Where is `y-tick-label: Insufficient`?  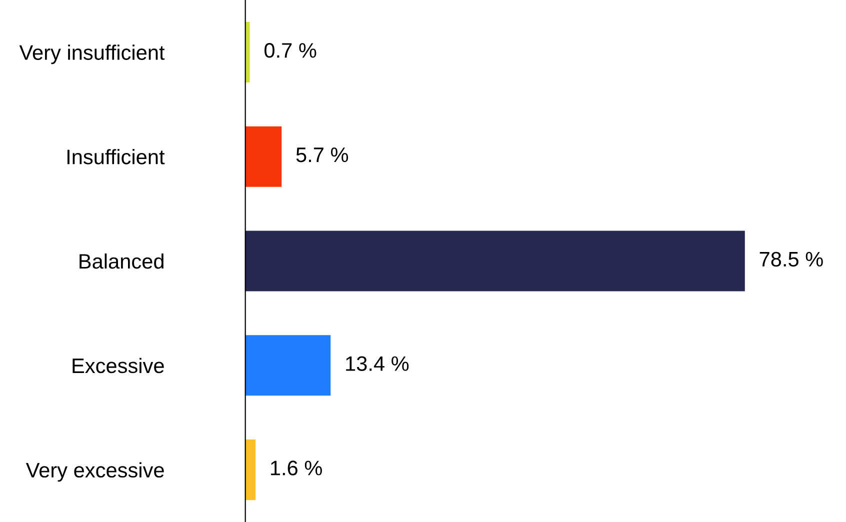 y-tick-label: Insufficient is located at coordinates (116, 156).